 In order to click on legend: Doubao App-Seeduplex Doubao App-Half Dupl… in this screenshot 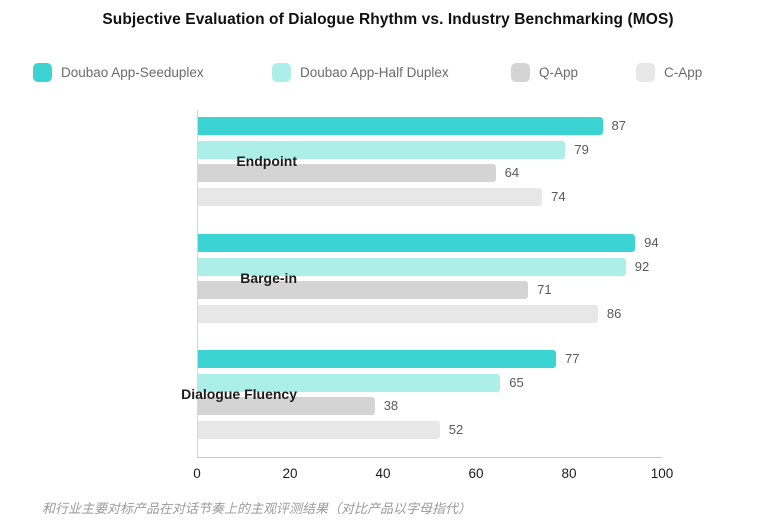, I will do `click(388, 74)`.